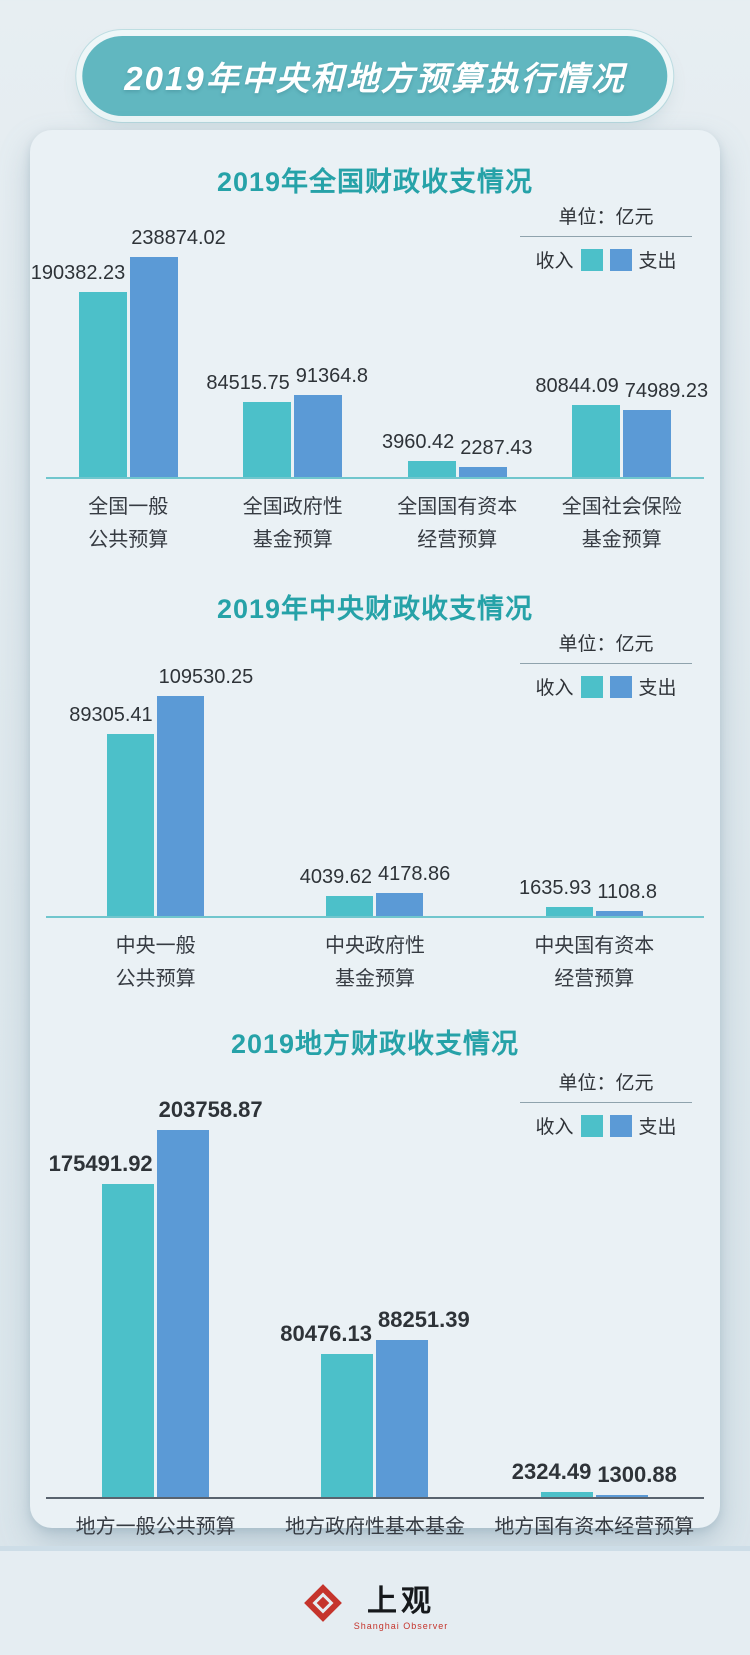  What do you see at coordinates (621, 523) in the screenshot?
I see `category-label: 全国社会保险 基金预算` at bounding box center [621, 523].